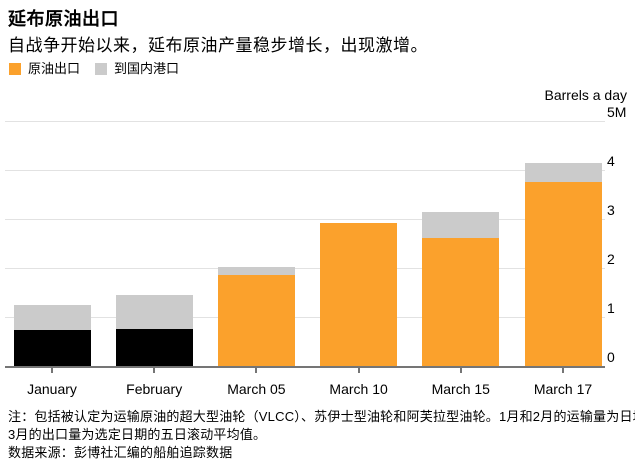 The image size is (635, 465). Describe the element at coordinates (611, 308) in the screenshot. I see `y-axis-tick-label: 1` at that location.